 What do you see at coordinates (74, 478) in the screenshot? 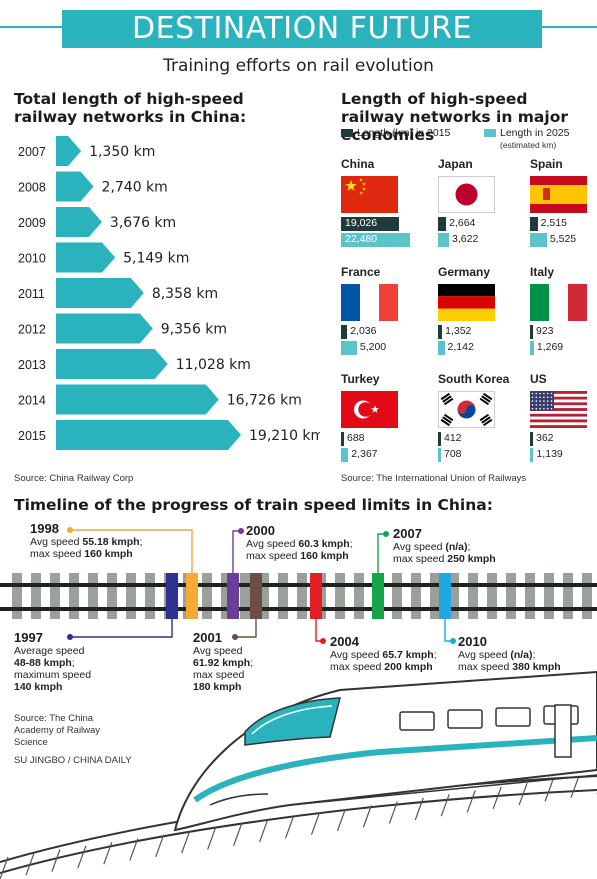
I see `china-length-source: Source: China Railway Corp` at bounding box center [74, 478].